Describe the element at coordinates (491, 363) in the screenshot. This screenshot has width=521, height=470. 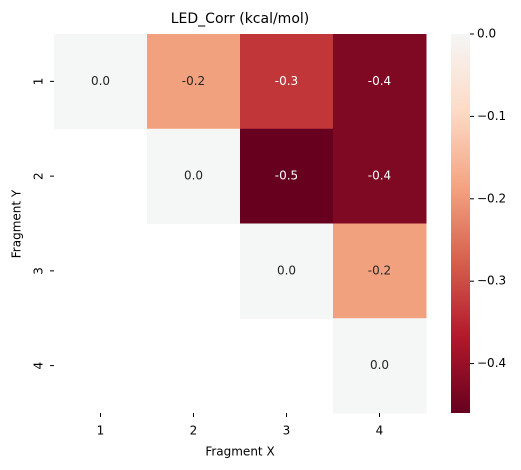
I see `colorbar-tick-label: −0.4` at that location.